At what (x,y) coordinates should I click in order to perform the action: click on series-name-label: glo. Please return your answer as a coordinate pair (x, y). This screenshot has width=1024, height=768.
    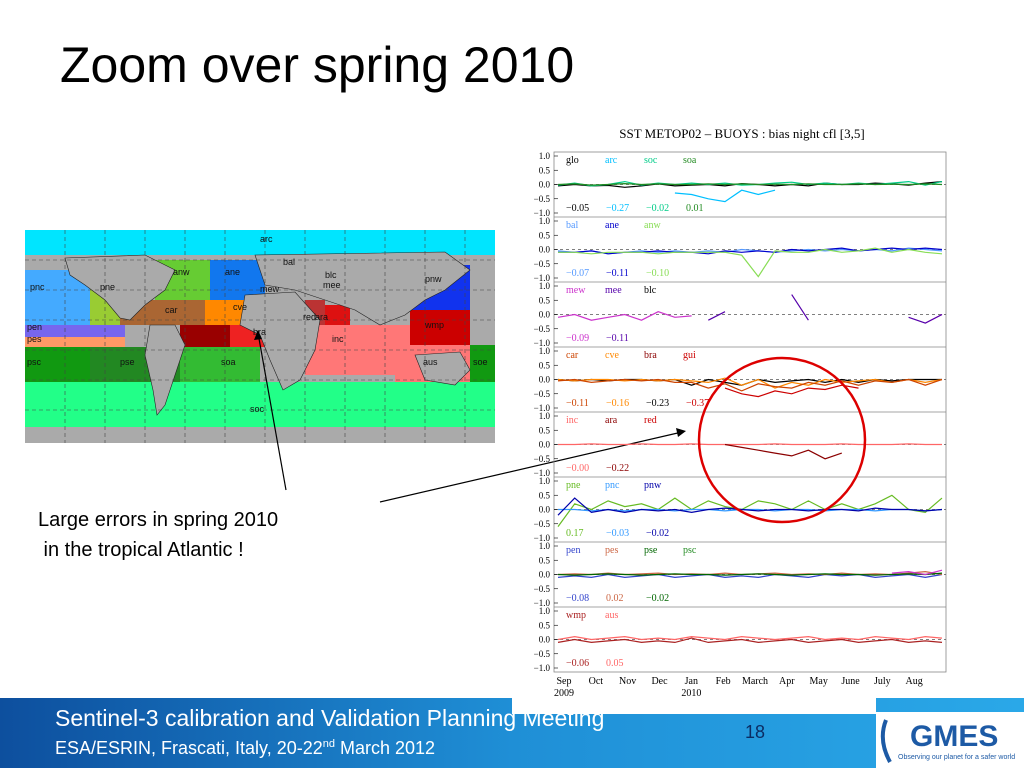
    Looking at the image, I should click on (572, 160).